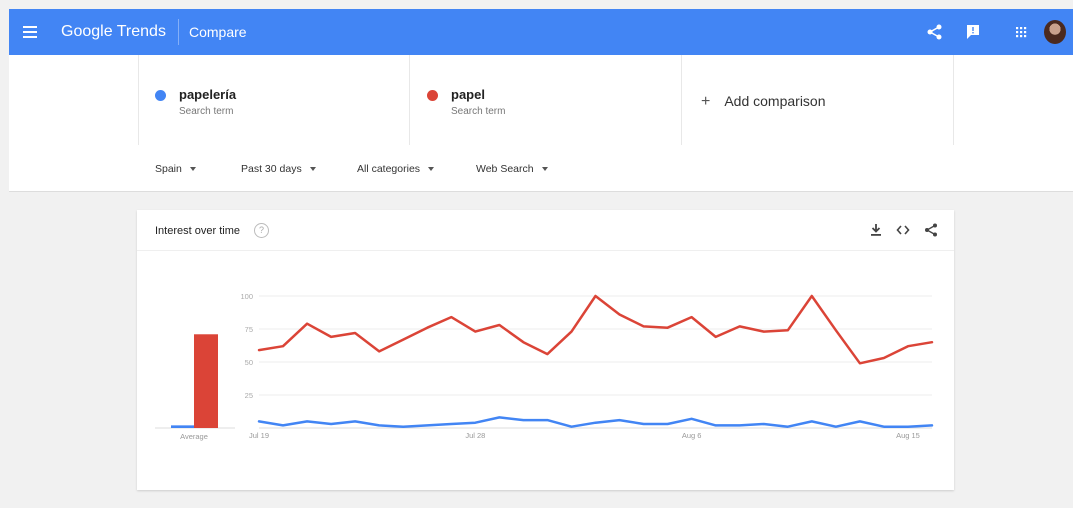 The width and height of the screenshot is (1073, 508). What do you see at coordinates (876, 230) in the screenshot?
I see `download-icon` at bounding box center [876, 230].